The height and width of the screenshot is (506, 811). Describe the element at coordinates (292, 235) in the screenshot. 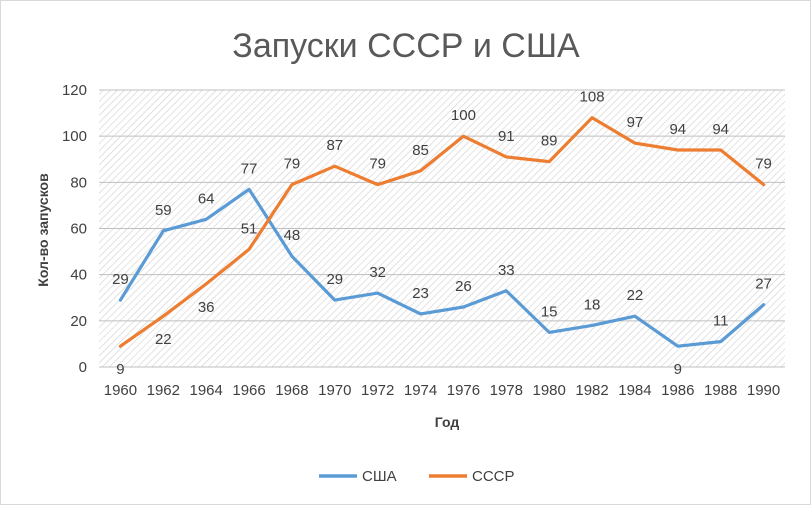

I see `data-label: 48` at that location.